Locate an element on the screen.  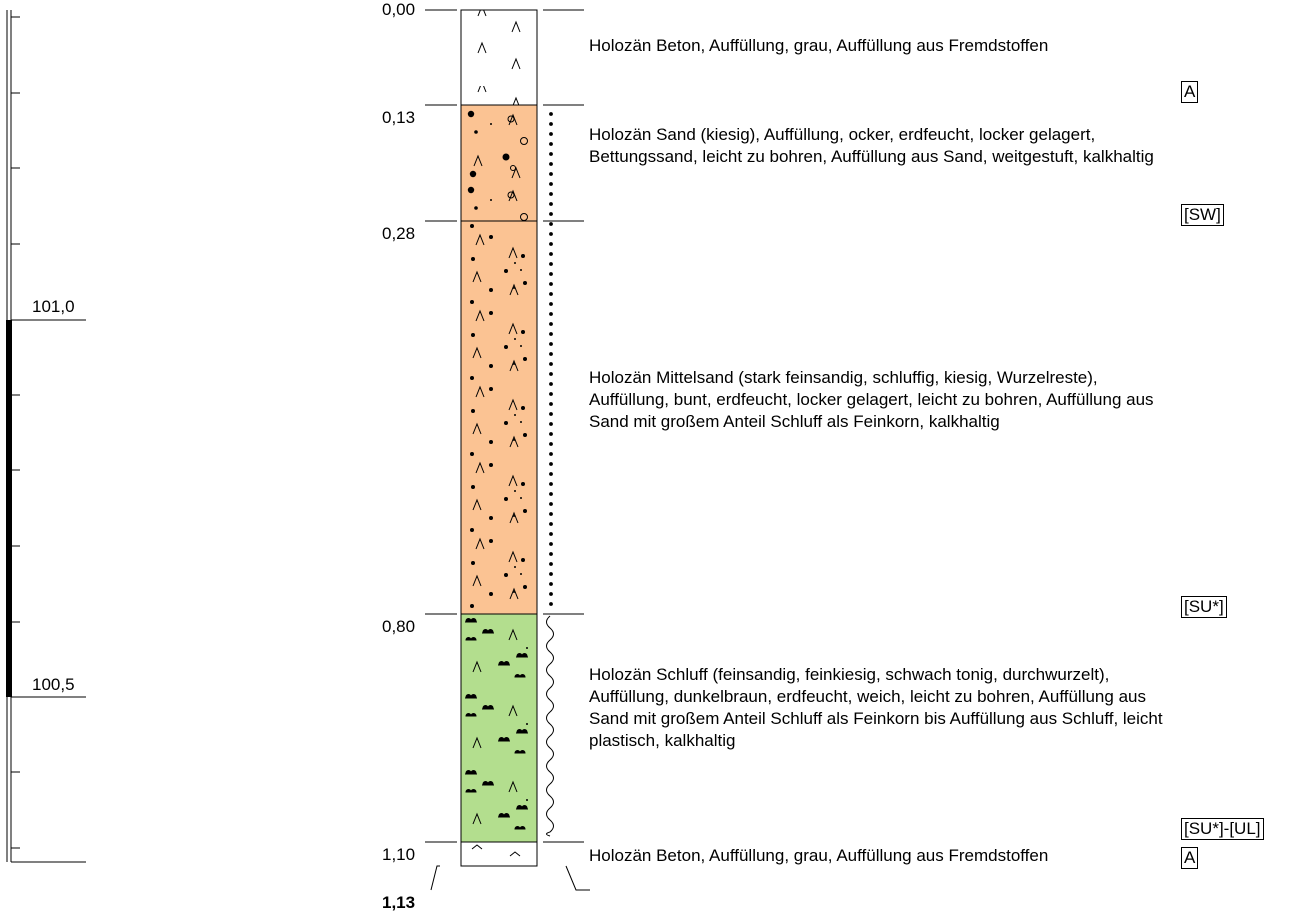
depth-ticks is located at coordinates (441, 450).